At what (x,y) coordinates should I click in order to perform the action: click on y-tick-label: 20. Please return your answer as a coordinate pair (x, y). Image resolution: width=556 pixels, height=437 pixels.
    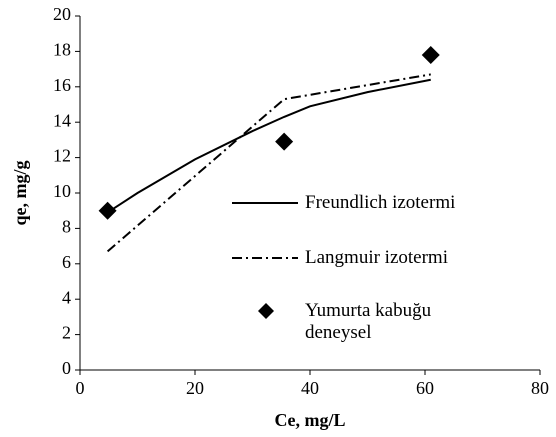
    Looking at the image, I should click on (62, 14).